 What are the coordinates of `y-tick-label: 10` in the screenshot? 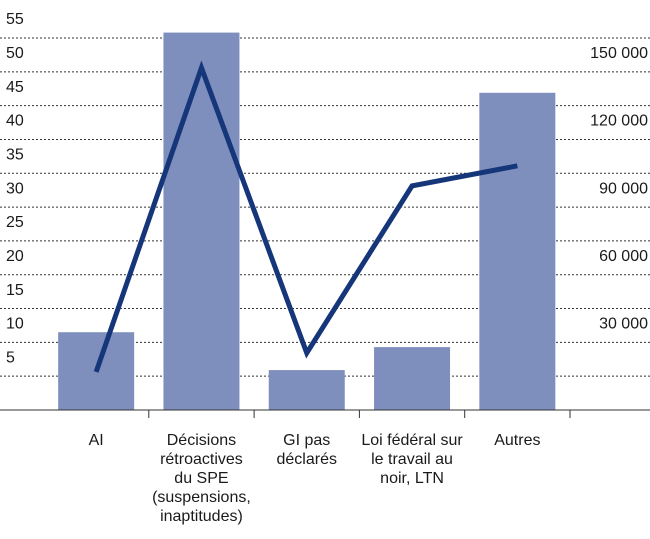 It's located at (15, 324).